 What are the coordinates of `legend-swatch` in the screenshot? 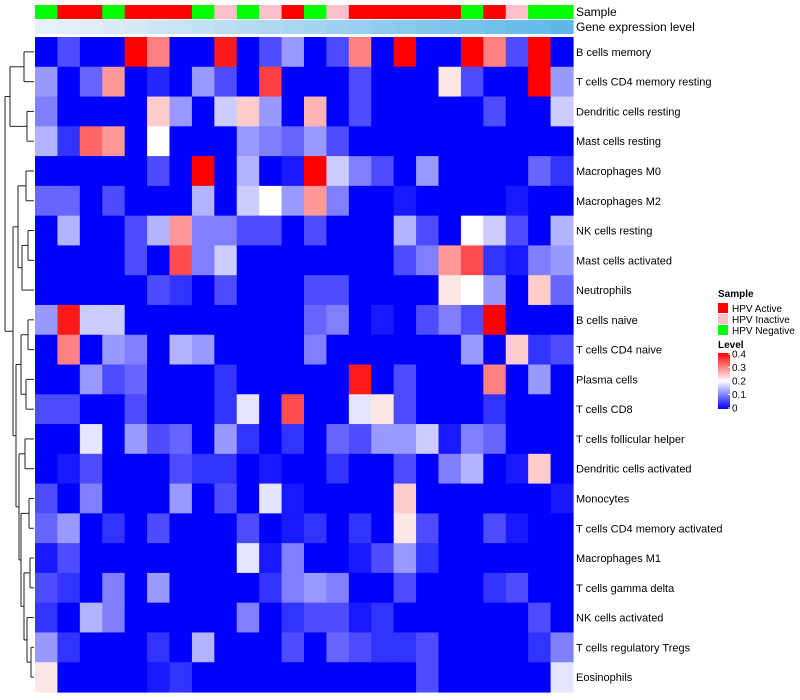 It's located at (723, 319).